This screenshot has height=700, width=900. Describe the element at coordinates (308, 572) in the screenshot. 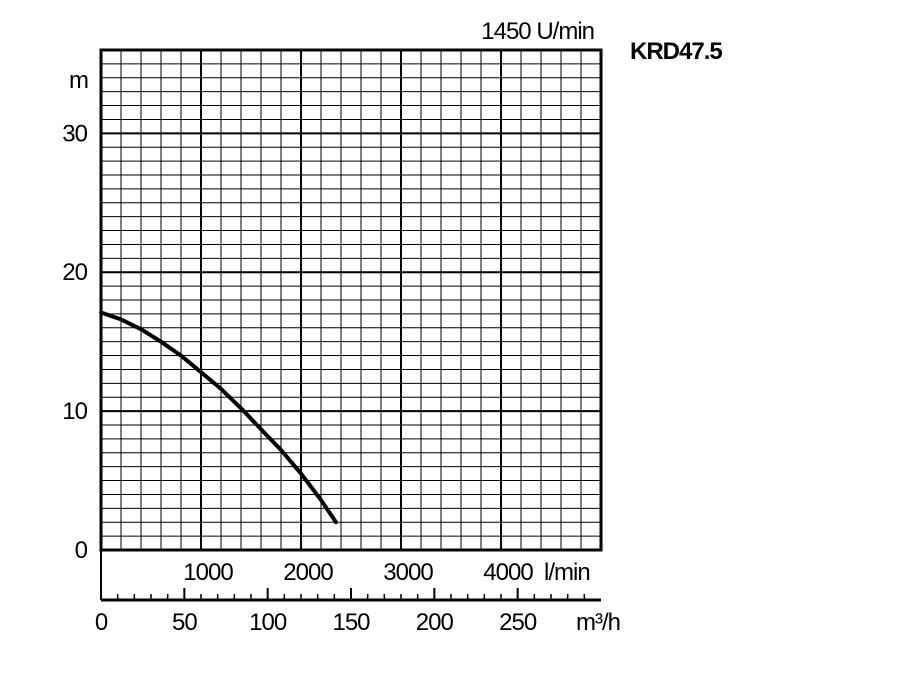

I see `x-lmin-tick-label: 2000` at that location.